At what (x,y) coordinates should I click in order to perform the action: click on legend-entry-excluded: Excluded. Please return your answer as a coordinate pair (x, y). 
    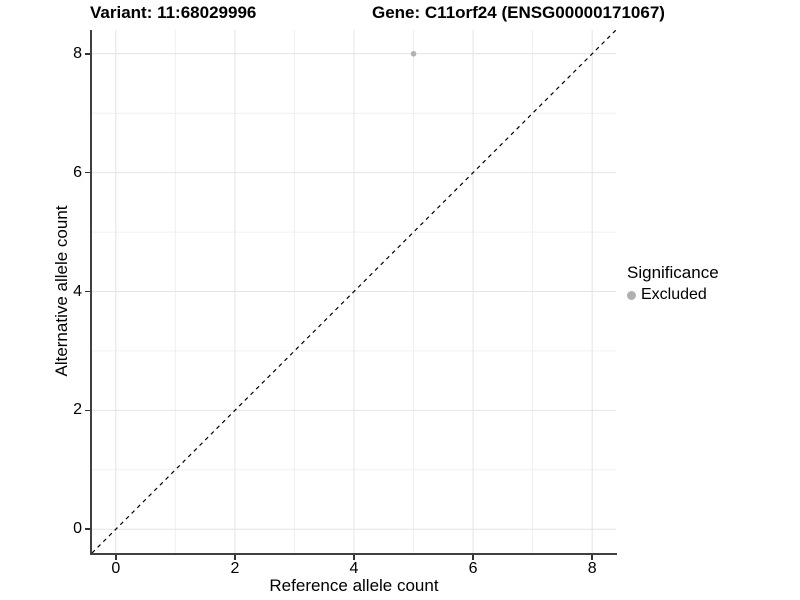
    Looking at the image, I should click on (673, 295).